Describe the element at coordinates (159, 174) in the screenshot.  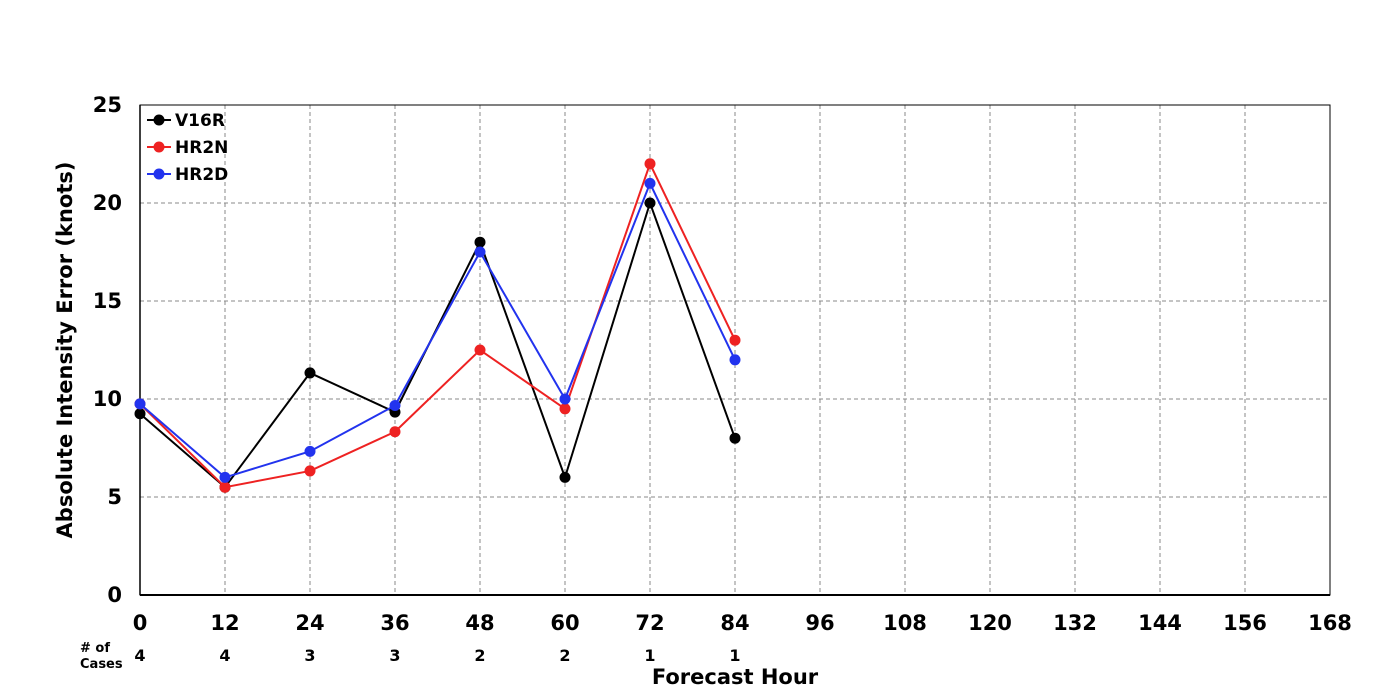
I see `legend-marker-HR2D` at that location.